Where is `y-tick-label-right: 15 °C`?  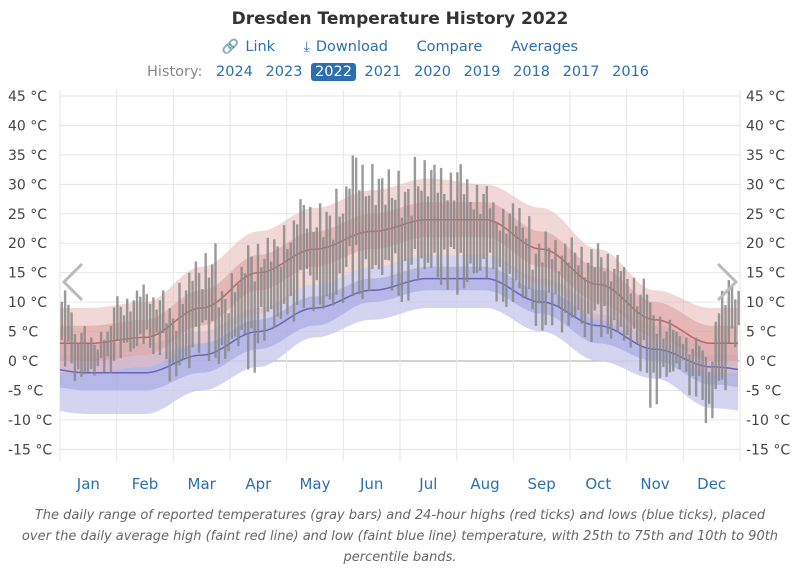 y-tick-label-right: 15 °C is located at coordinates (765, 274).